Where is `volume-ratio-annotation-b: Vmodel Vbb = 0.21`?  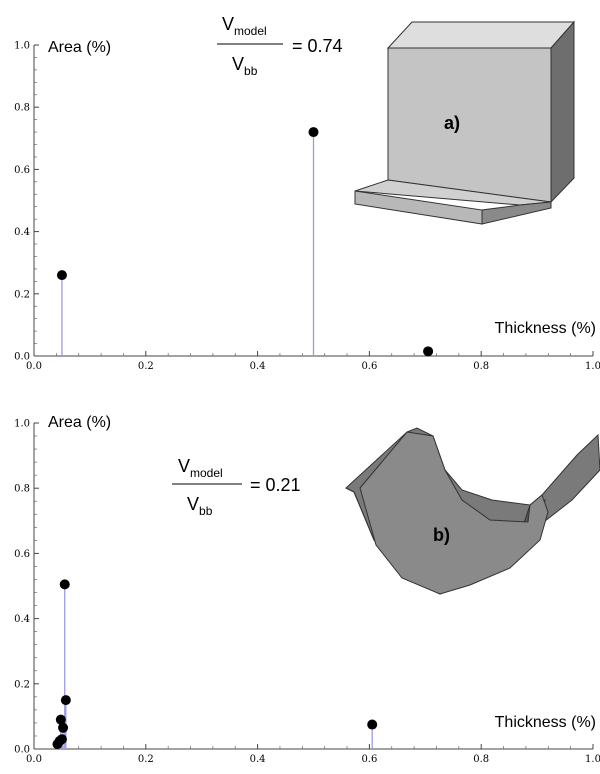
volume-ratio-annotation-b: Vmodel Vbb = 0.21 is located at coordinates (236, 487).